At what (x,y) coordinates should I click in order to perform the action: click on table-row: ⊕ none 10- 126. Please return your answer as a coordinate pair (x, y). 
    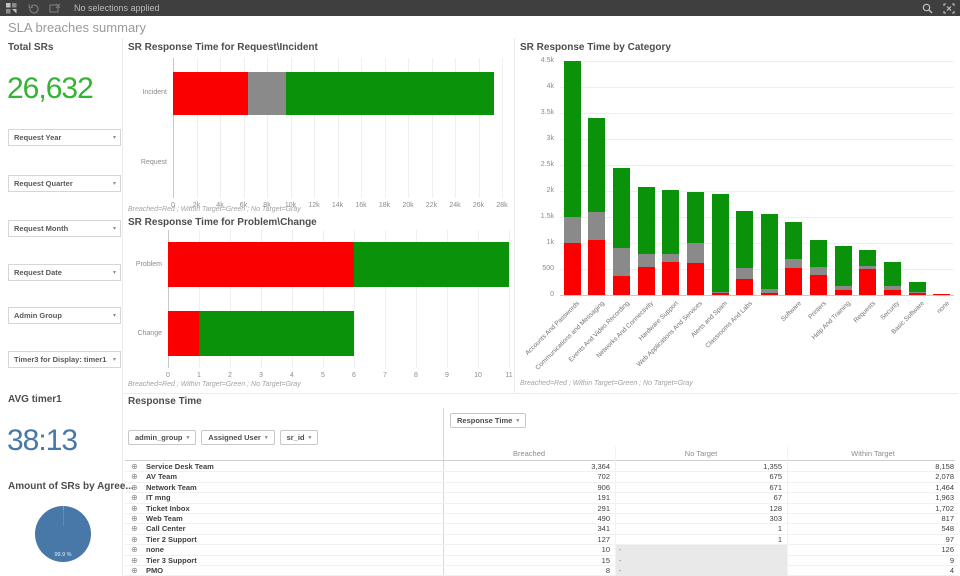
    Looking at the image, I should click on (541, 550).